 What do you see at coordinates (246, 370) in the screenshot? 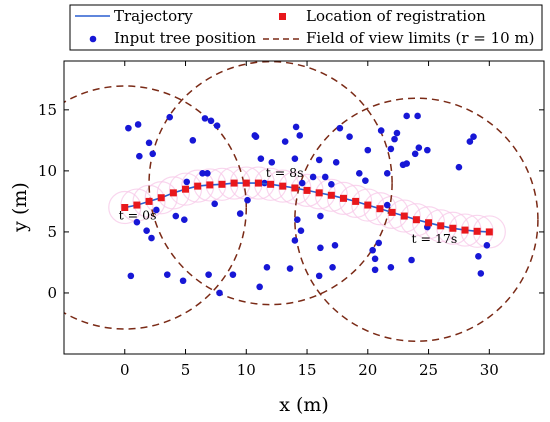
I see `x-tick-label-2: 10` at bounding box center [246, 370].